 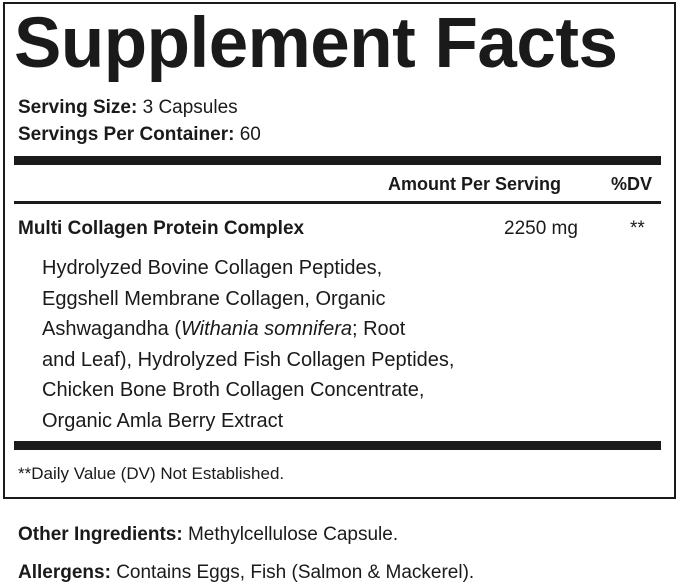 What do you see at coordinates (379, 329) in the screenshot?
I see `text: ; Root` at bounding box center [379, 329].